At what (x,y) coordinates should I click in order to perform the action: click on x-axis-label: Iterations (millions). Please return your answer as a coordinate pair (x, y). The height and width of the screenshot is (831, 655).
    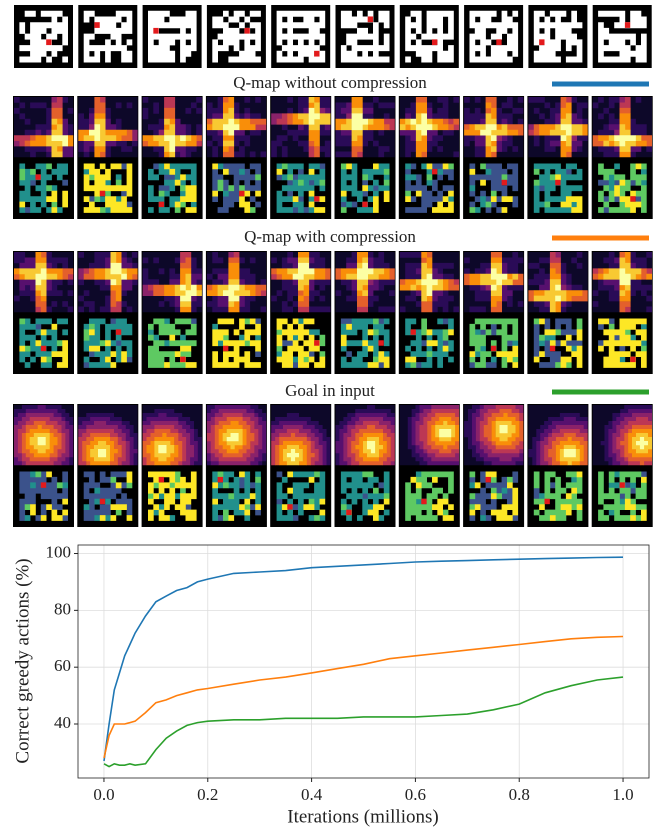
    Looking at the image, I should click on (362, 816).